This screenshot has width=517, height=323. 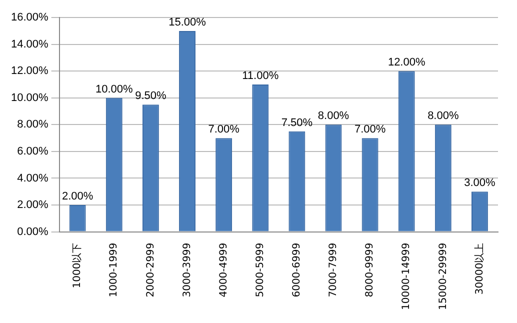 What do you see at coordinates (260, 76) in the screenshot?
I see `data-label: 11.00%` at bounding box center [260, 76].